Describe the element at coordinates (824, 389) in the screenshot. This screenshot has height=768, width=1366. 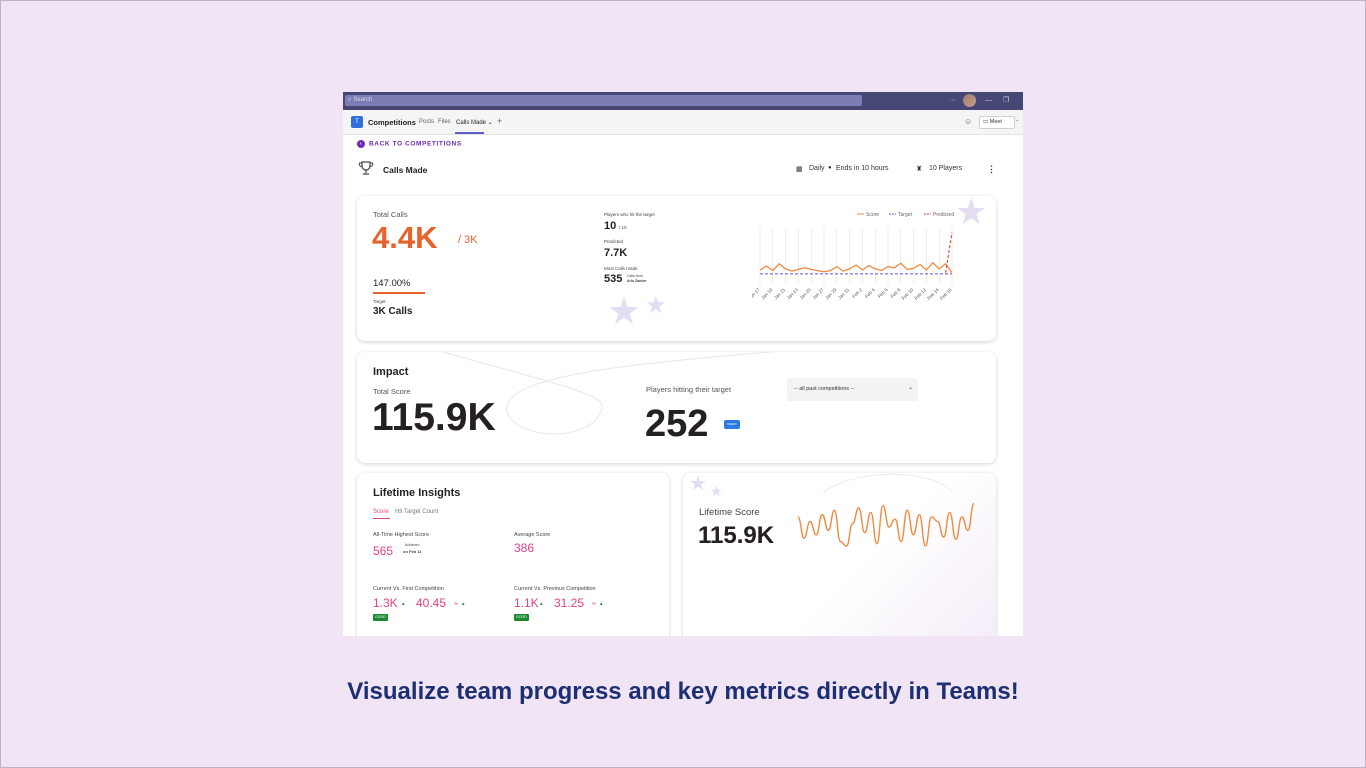
I see `competition-select-value: -- all past competitions --` at that location.